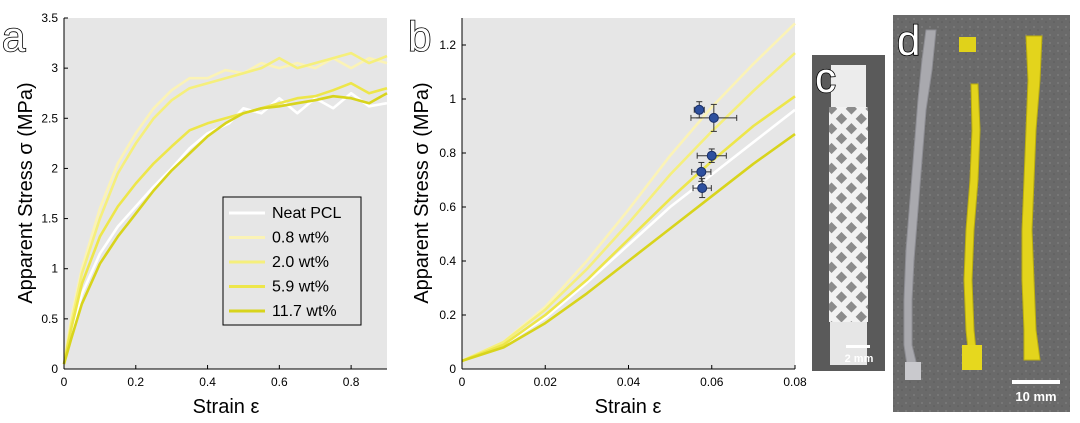 Image resolution: width=1080 pixels, height=423 pixels. I want to click on plot-a-ytick-label: 2, so click(54, 168).